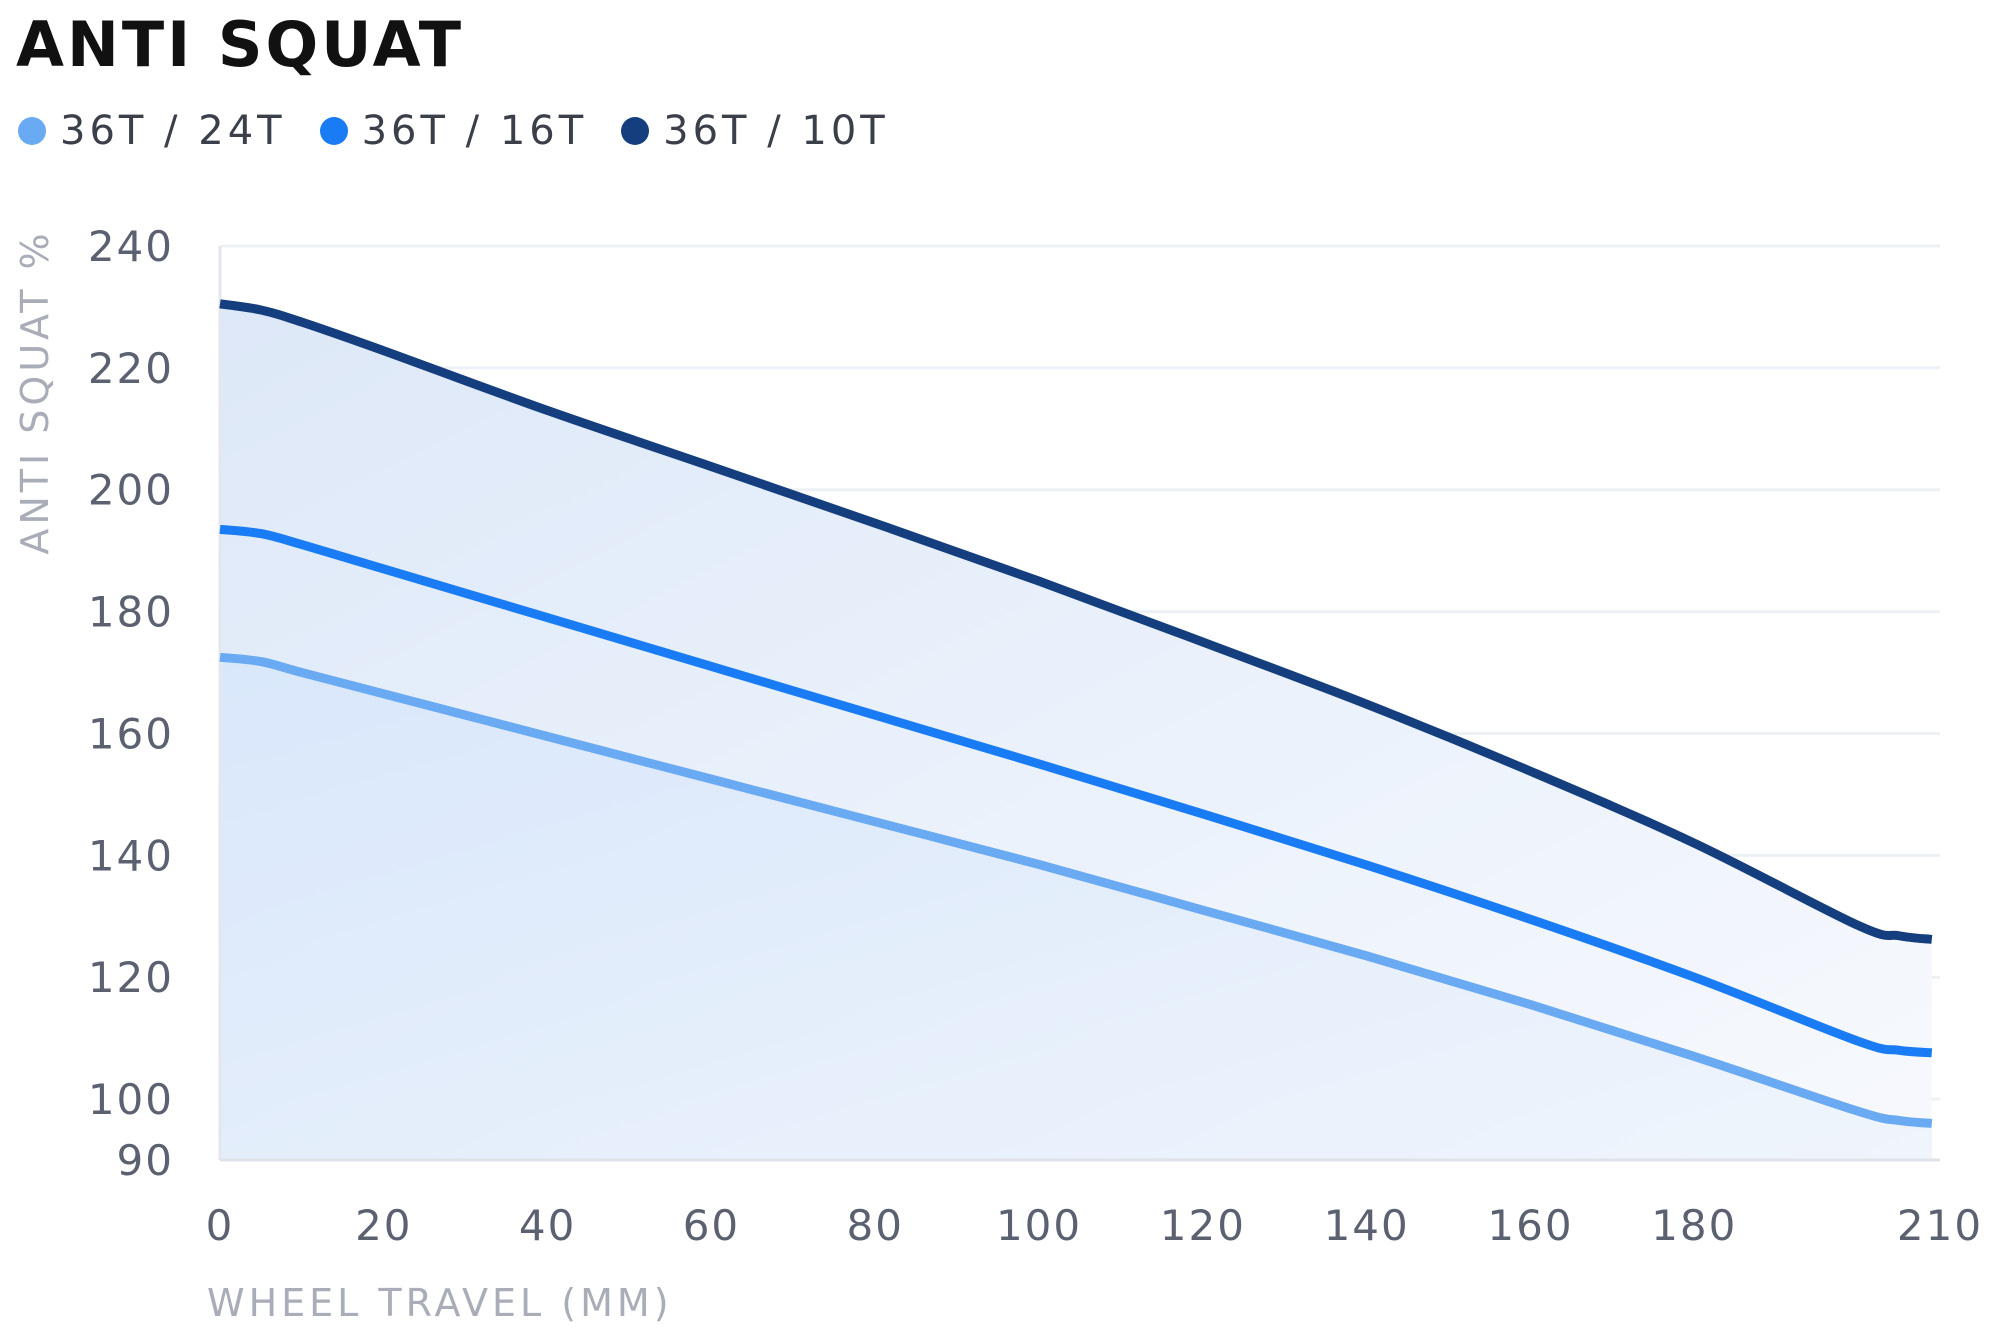 The width and height of the screenshot is (2000, 1334). Describe the element at coordinates (145, 1160) in the screenshot. I see `y-tick-label: 90` at that location.